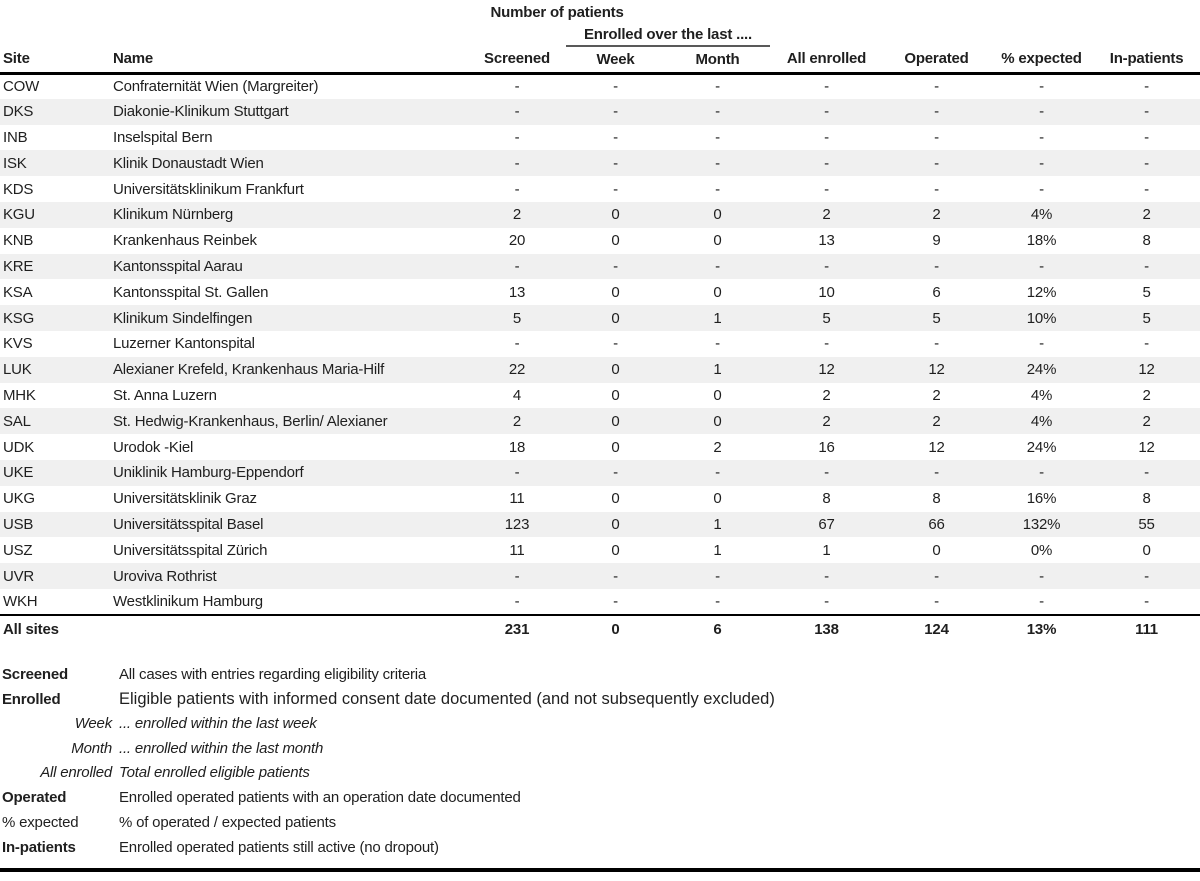 Image resolution: width=1200 pixels, height=881 pixels. What do you see at coordinates (184, 344) in the screenshot?
I see `site-name-cell: Luzerner Kantonspital` at bounding box center [184, 344].